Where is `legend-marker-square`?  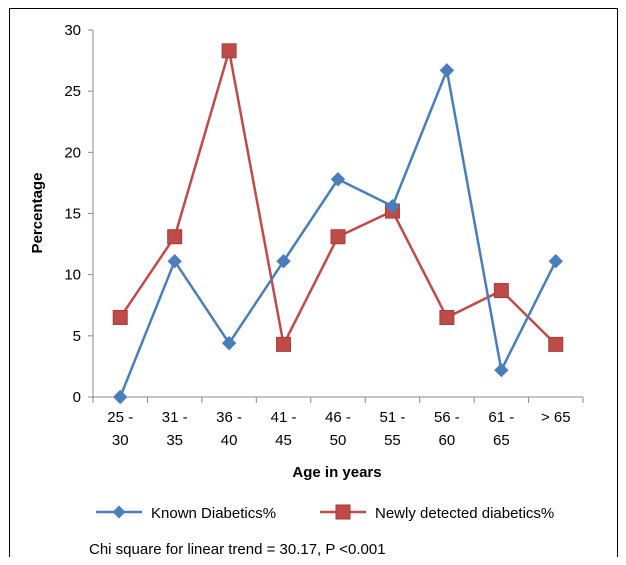 legend-marker-square is located at coordinates (343, 512).